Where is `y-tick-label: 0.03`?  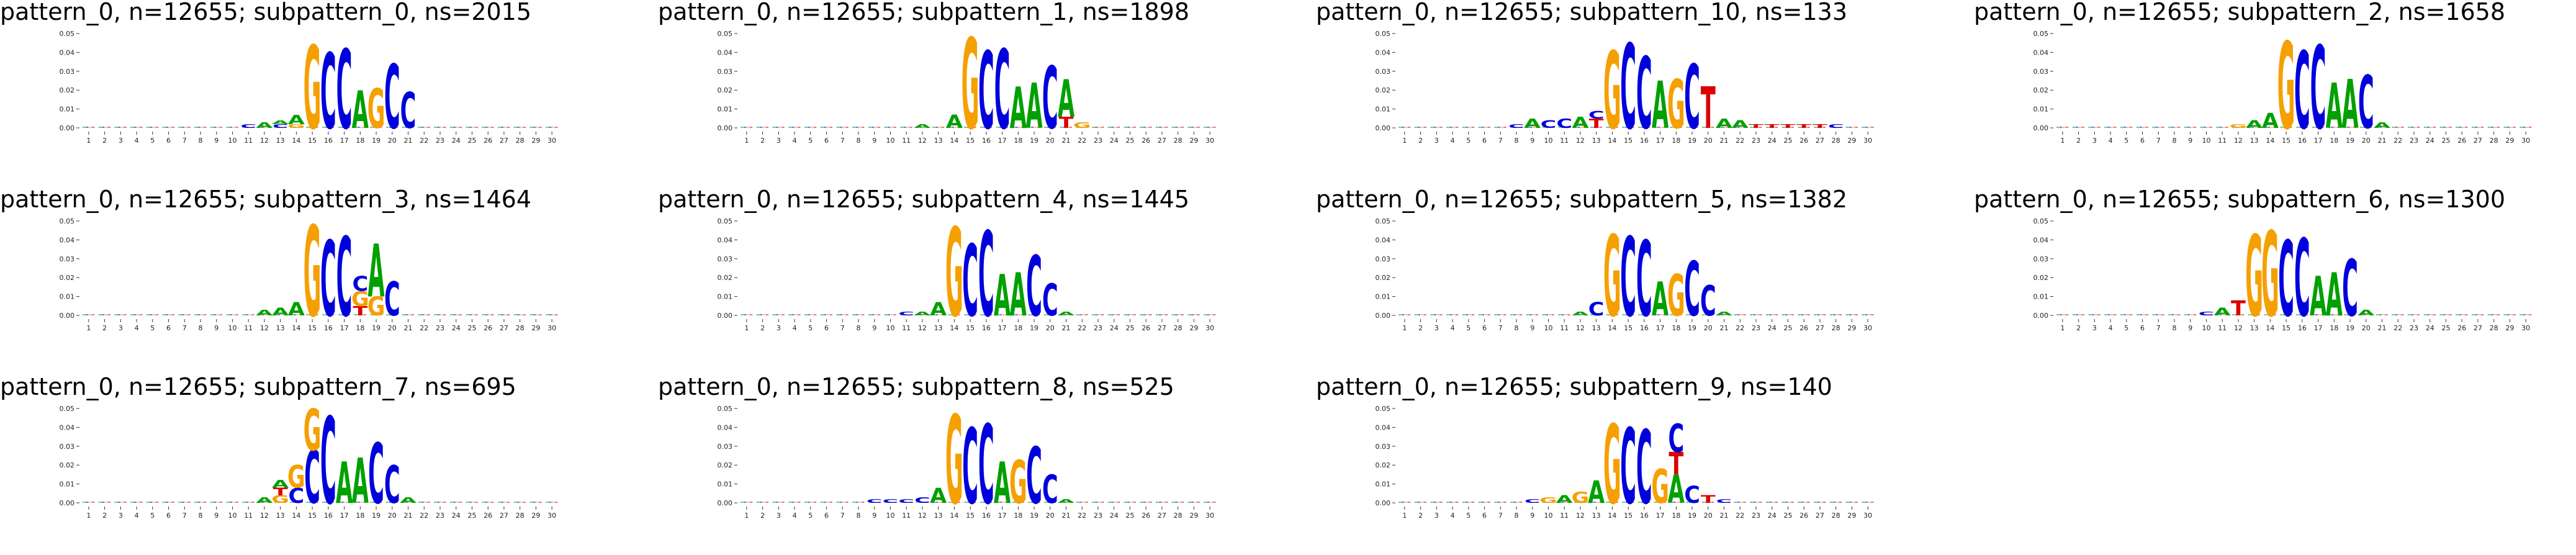
y-tick-label: 0.03 is located at coordinates (67, 72).